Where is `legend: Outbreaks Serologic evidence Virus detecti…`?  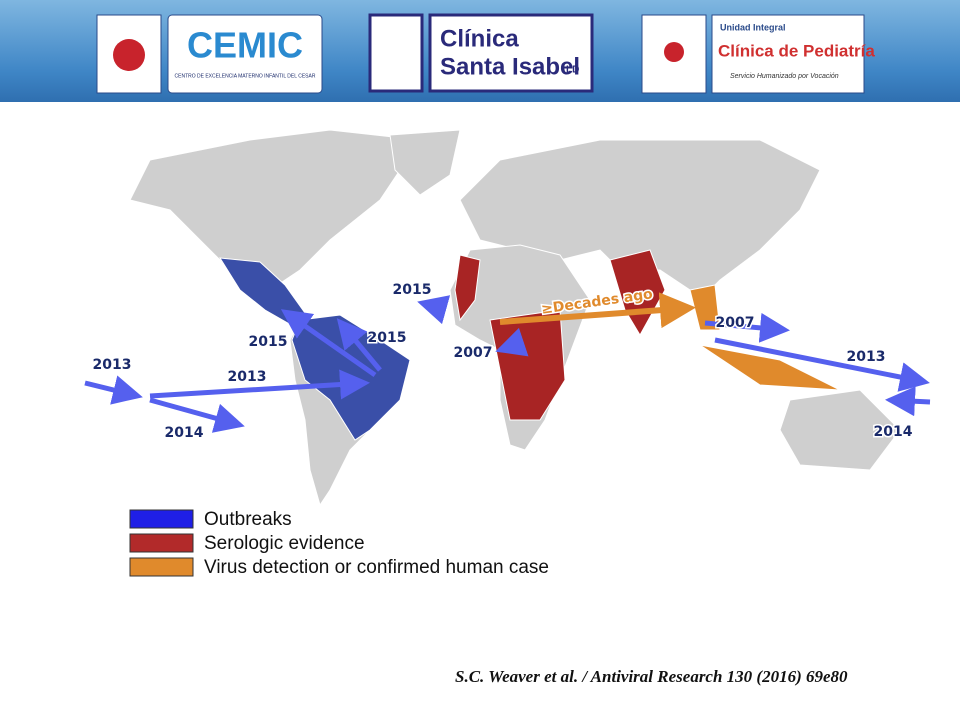
legend: Outbreaks Serologic evidence Virus detecti… is located at coordinates (339, 543).